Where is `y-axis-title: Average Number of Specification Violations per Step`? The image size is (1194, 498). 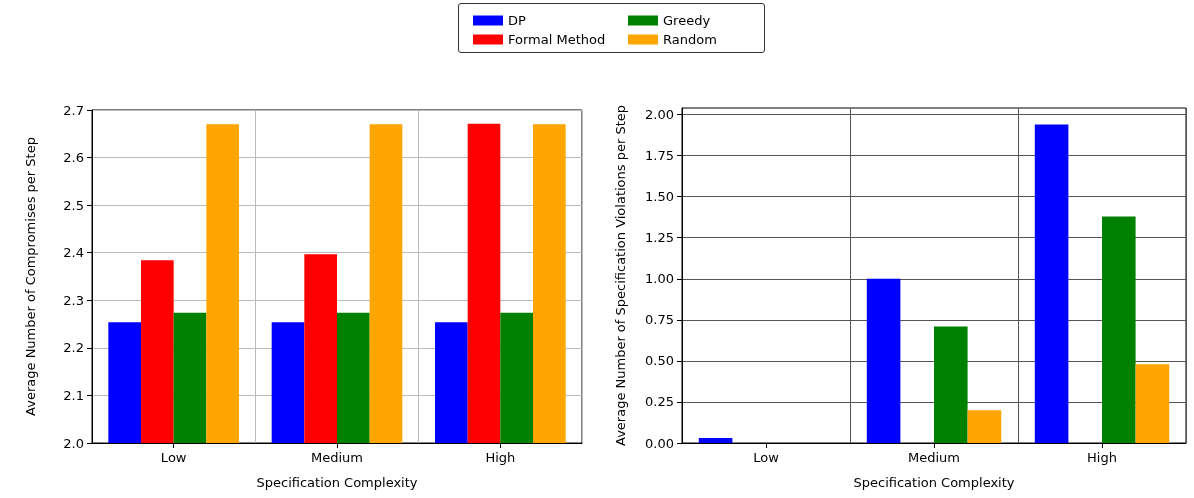 y-axis-title: Average Number of Specification Violations per Step is located at coordinates (620, 275).